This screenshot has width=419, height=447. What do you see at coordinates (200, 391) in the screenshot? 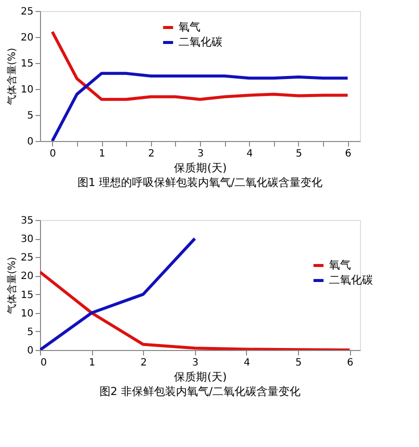
I see `caption: 图2 非保鲜包装内氧气/二氧化碳含量变化` at bounding box center [200, 391].